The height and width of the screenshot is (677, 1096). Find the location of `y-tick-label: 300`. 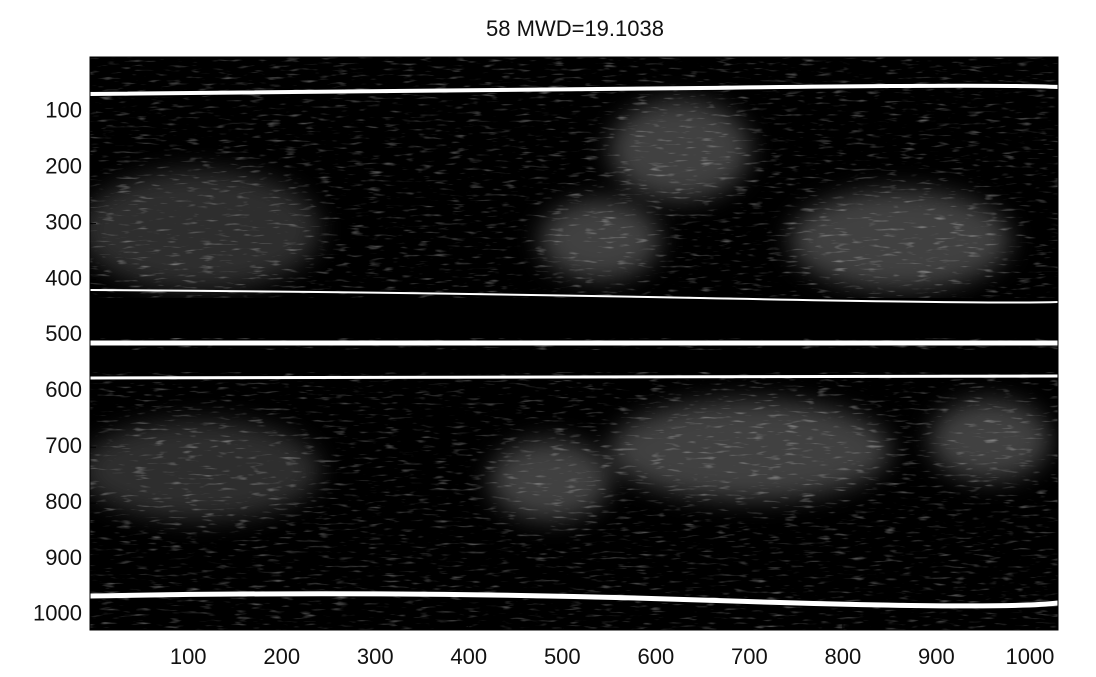

y-tick-label: 300 is located at coordinates (63, 221).